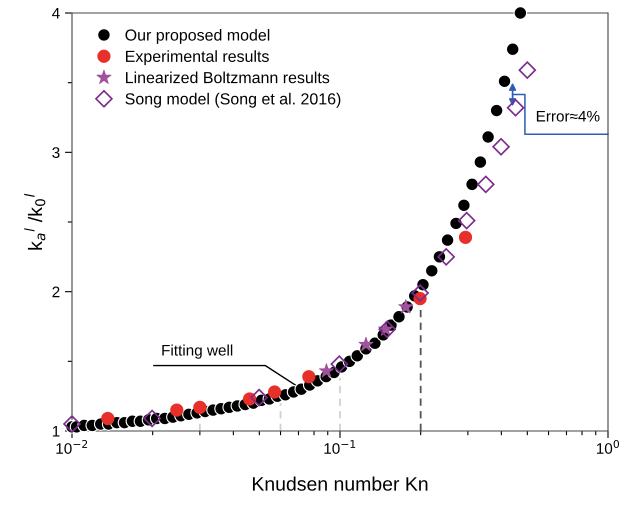  I want to click on x-tick-label: 10$^{−1}$, so click(340, 447).